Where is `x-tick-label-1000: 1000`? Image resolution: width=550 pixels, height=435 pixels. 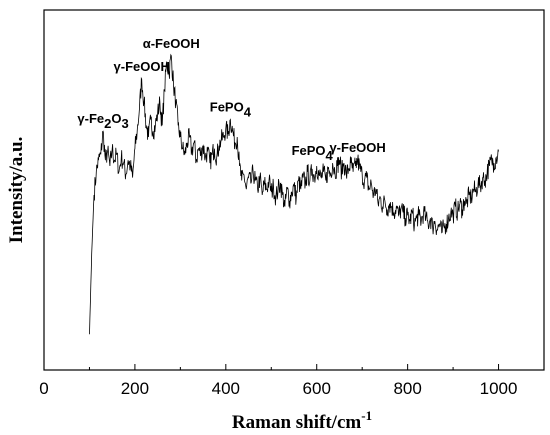
x-tick-label-1000: 1000 is located at coordinates (499, 388).